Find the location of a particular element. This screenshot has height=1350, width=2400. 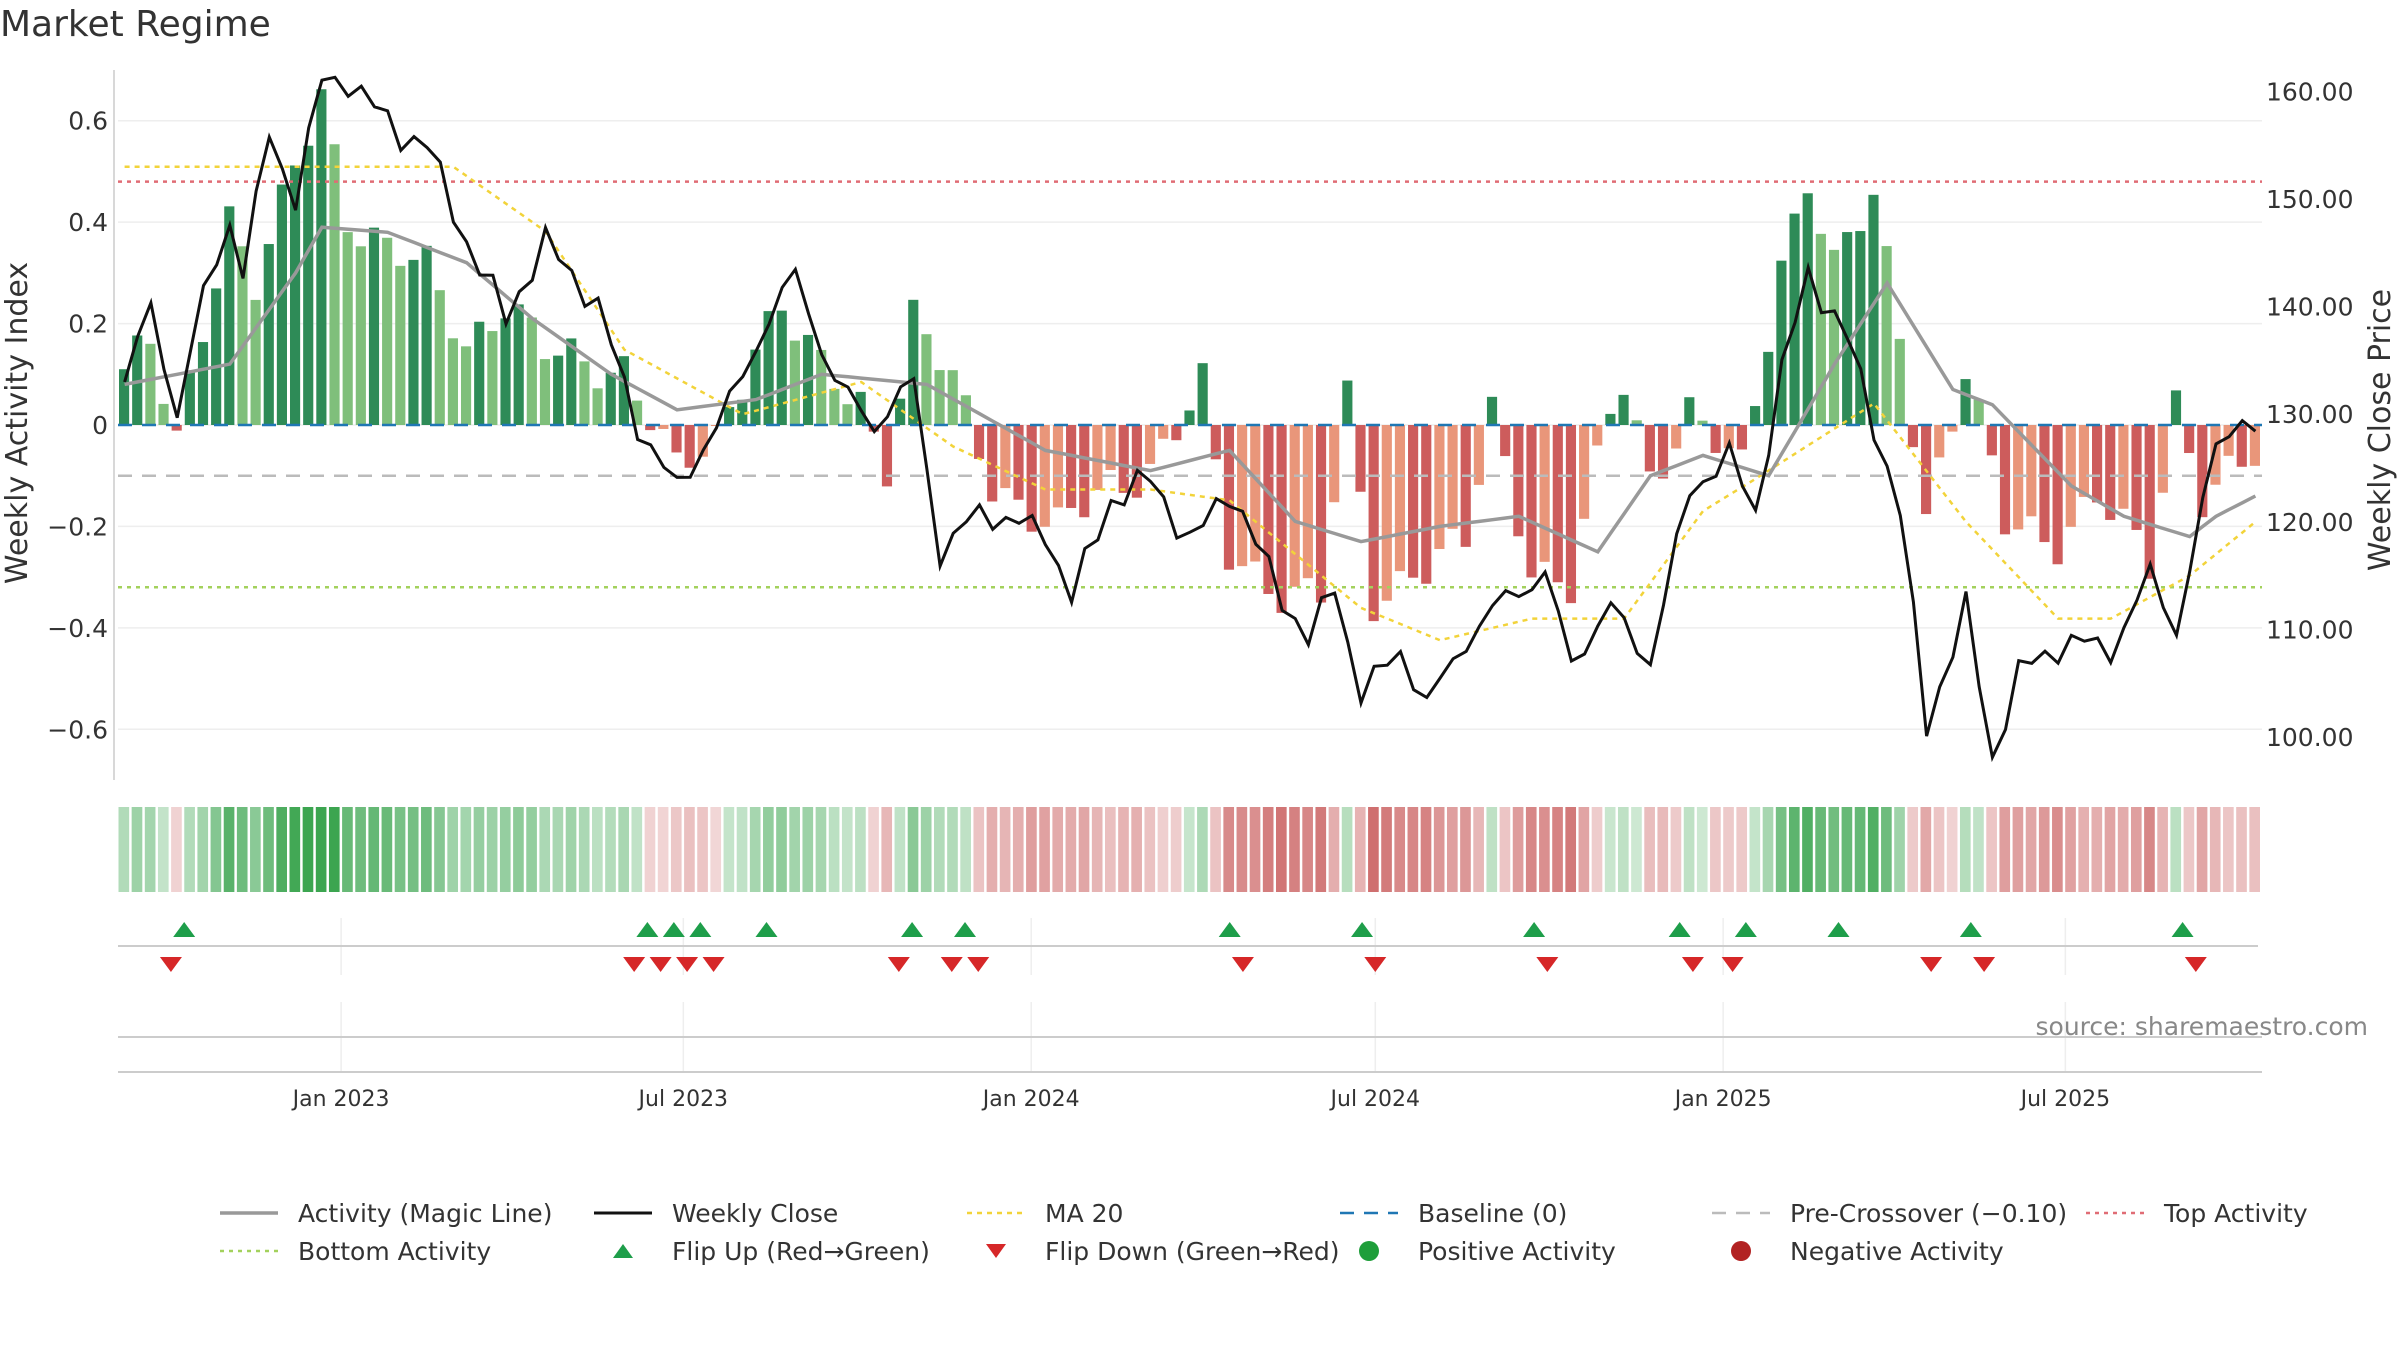

y-tick-label-right: 140.00 is located at coordinates (2309, 307).